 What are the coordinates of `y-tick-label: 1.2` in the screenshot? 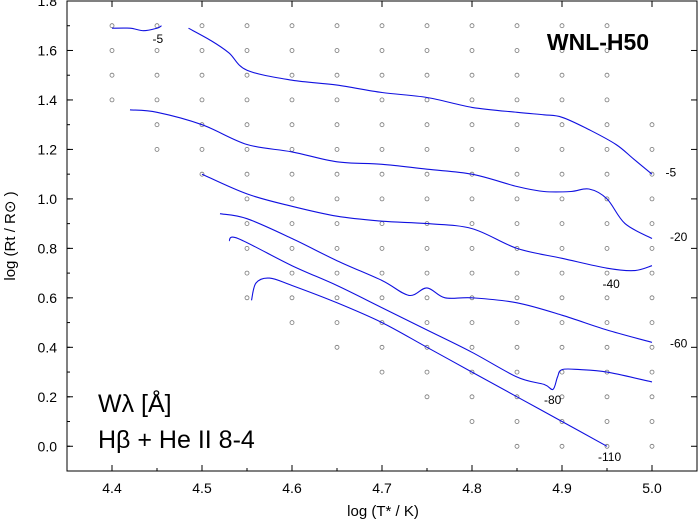 It's located at (48, 149).